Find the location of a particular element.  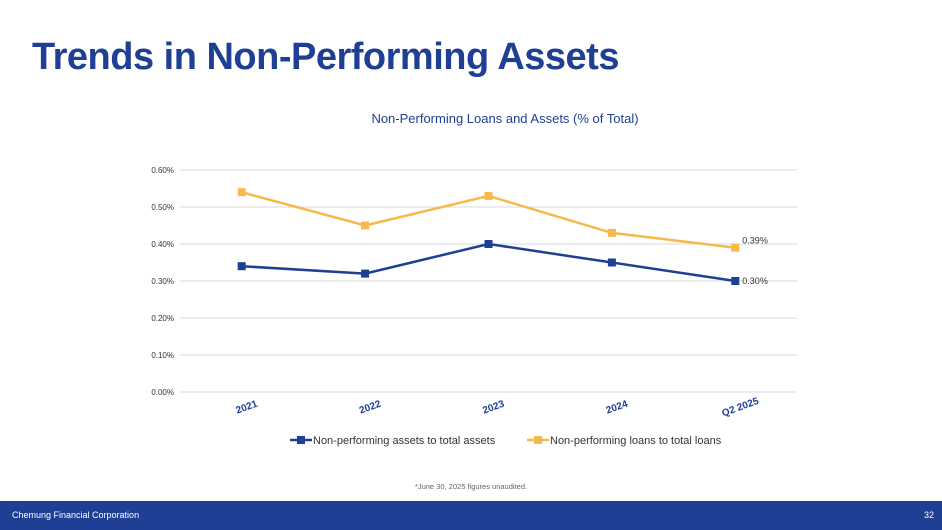

y-tick-label: 0.20% is located at coordinates (162, 318).